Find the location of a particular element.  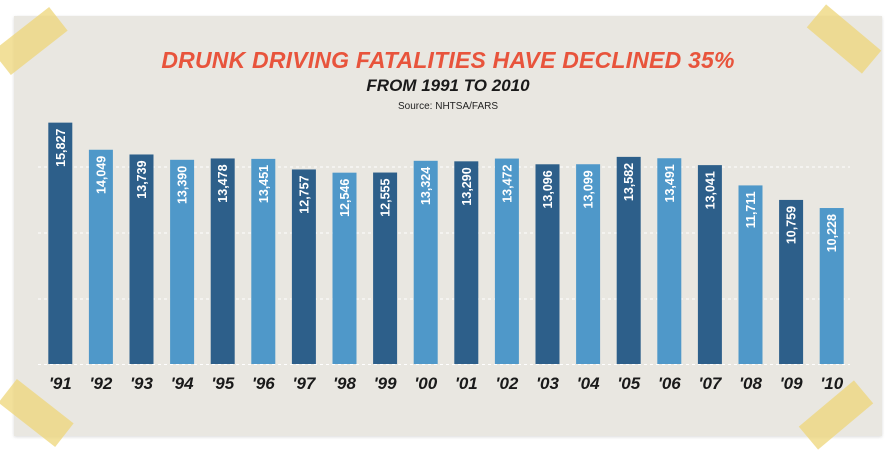

data-label: 13,099 is located at coordinates (589, 189).